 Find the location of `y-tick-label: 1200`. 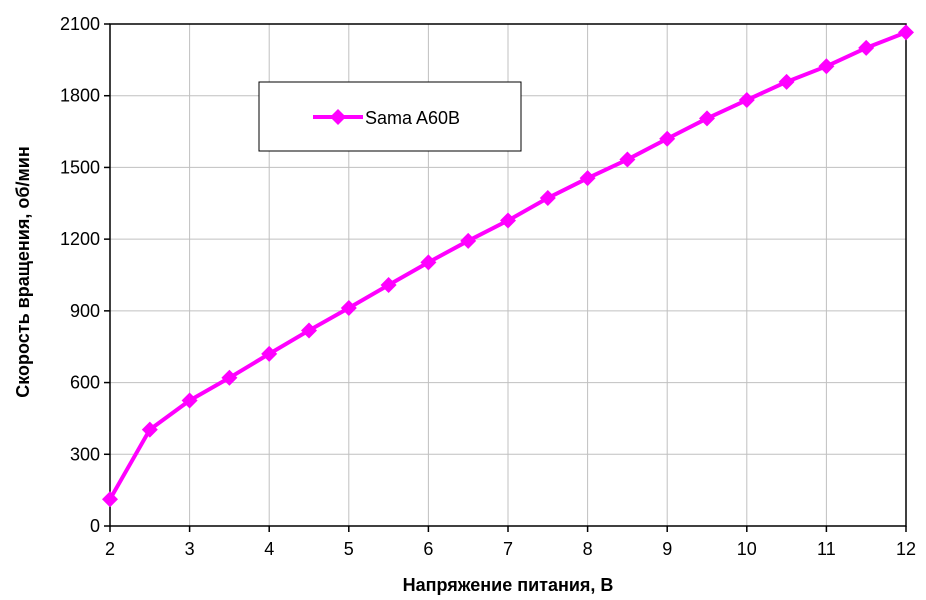

y-tick-label: 1200 is located at coordinates (80, 239).